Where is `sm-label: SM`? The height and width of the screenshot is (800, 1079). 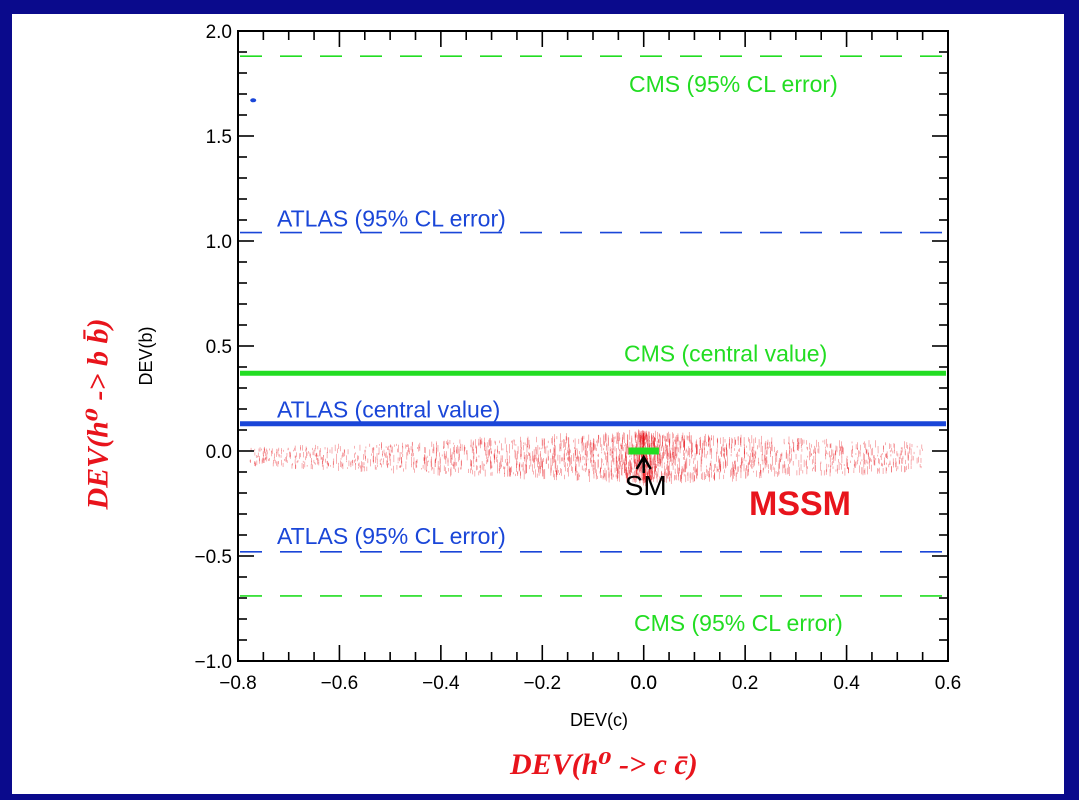
sm-label: SM is located at coordinates (646, 485).